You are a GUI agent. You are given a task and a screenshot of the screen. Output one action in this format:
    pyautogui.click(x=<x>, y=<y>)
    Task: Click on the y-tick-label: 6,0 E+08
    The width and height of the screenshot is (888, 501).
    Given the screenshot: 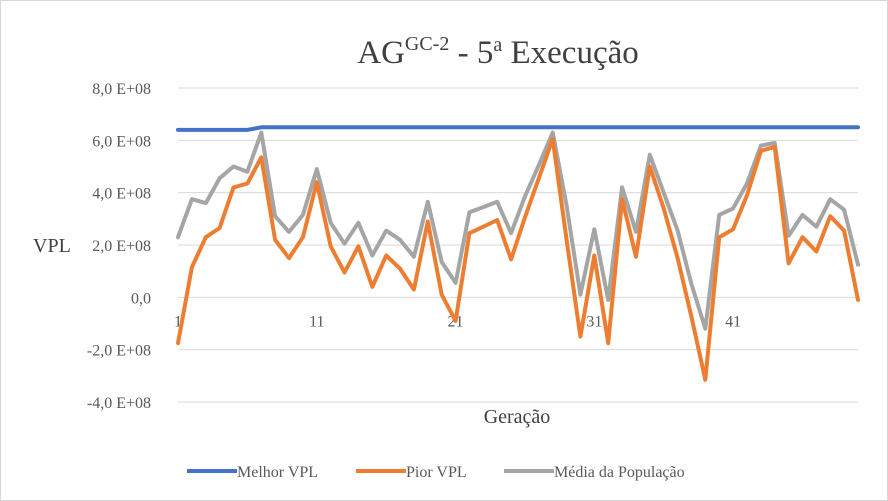 What is the action you would take?
    pyautogui.click(x=121, y=141)
    